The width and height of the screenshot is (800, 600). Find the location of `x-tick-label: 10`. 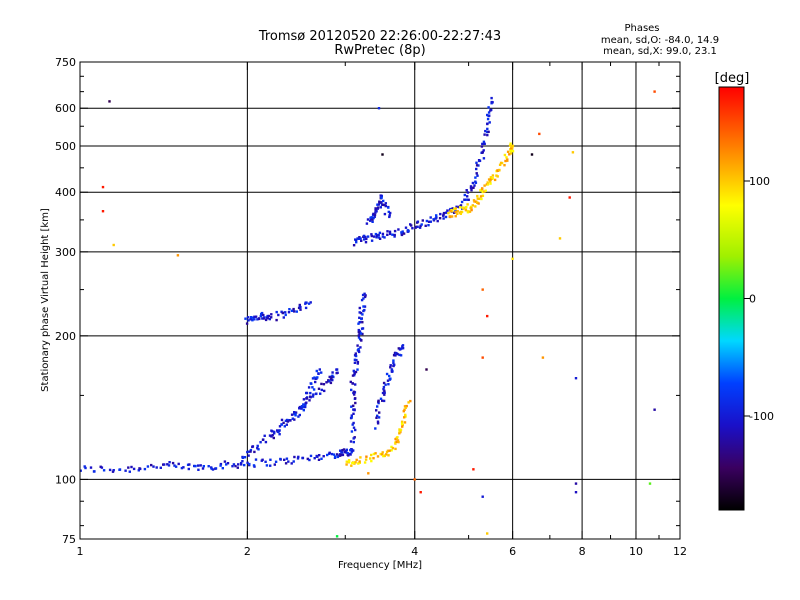

x-tick-label: 10 is located at coordinates (636, 551).